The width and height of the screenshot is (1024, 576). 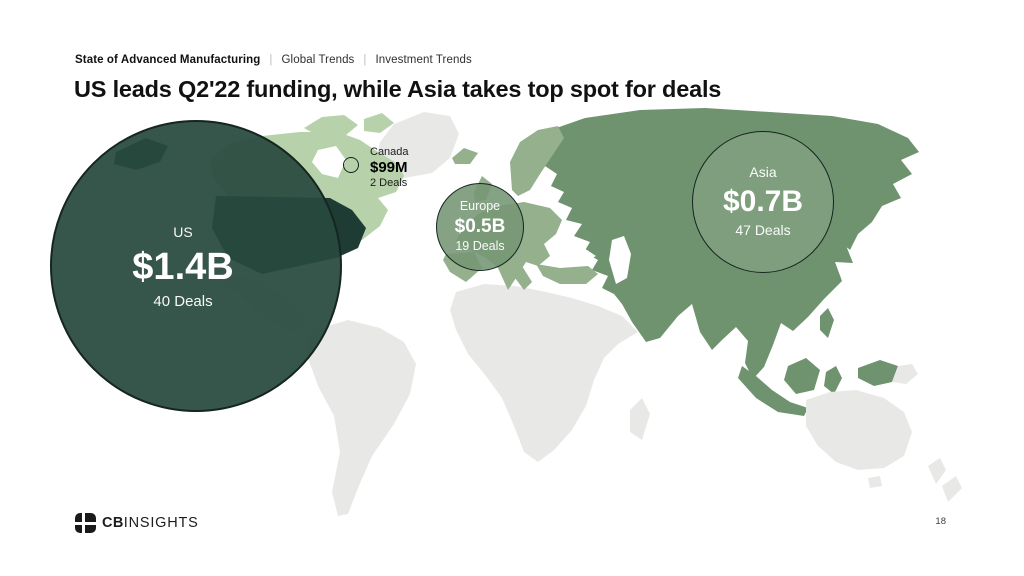 I want to click on bubble-us: US $1.4B 40 Deals, so click(x=196, y=266).